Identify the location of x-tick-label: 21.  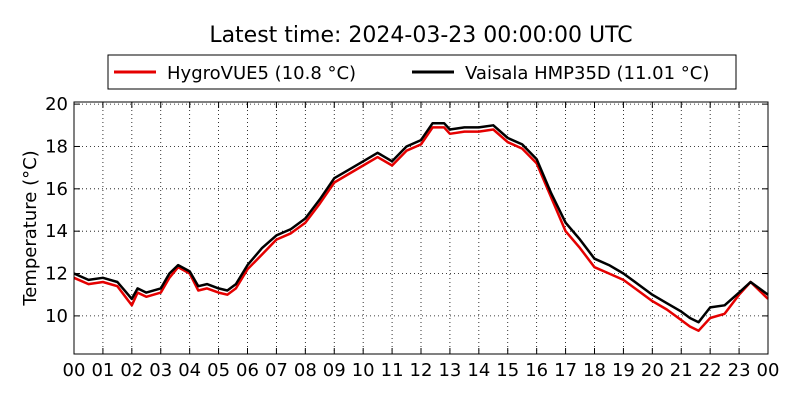
(681, 370).